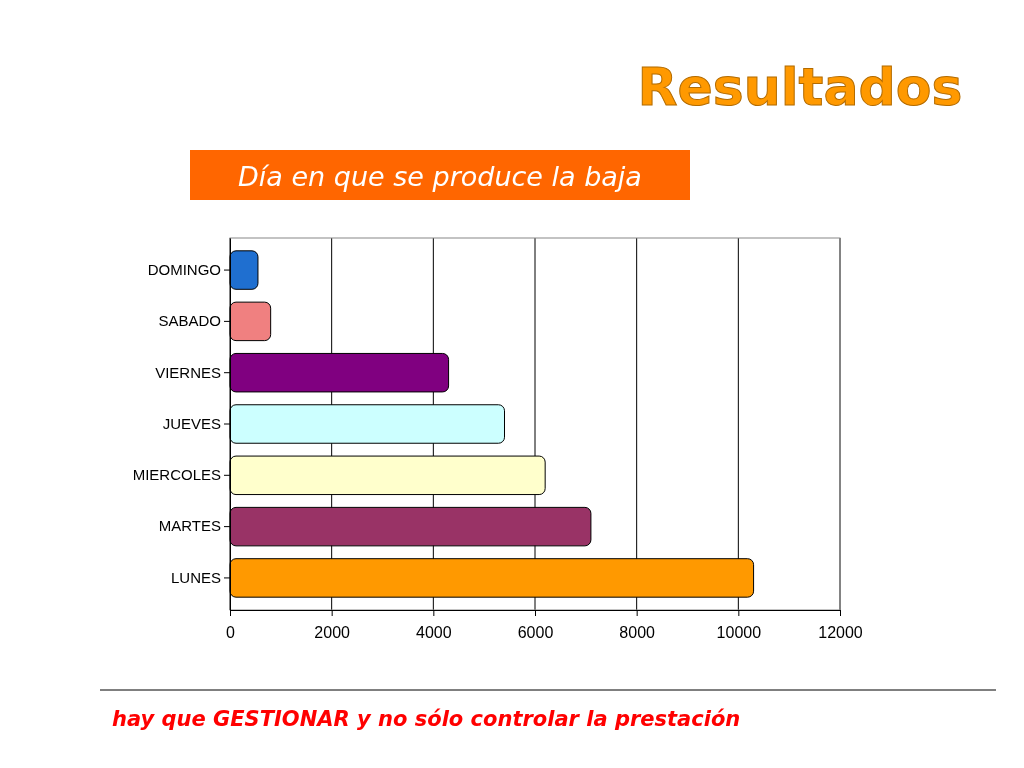 The width and height of the screenshot is (1024, 768). What do you see at coordinates (440, 176) in the screenshot?
I see `chart-subtitle: Día en que se produce la baja` at bounding box center [440, 176].